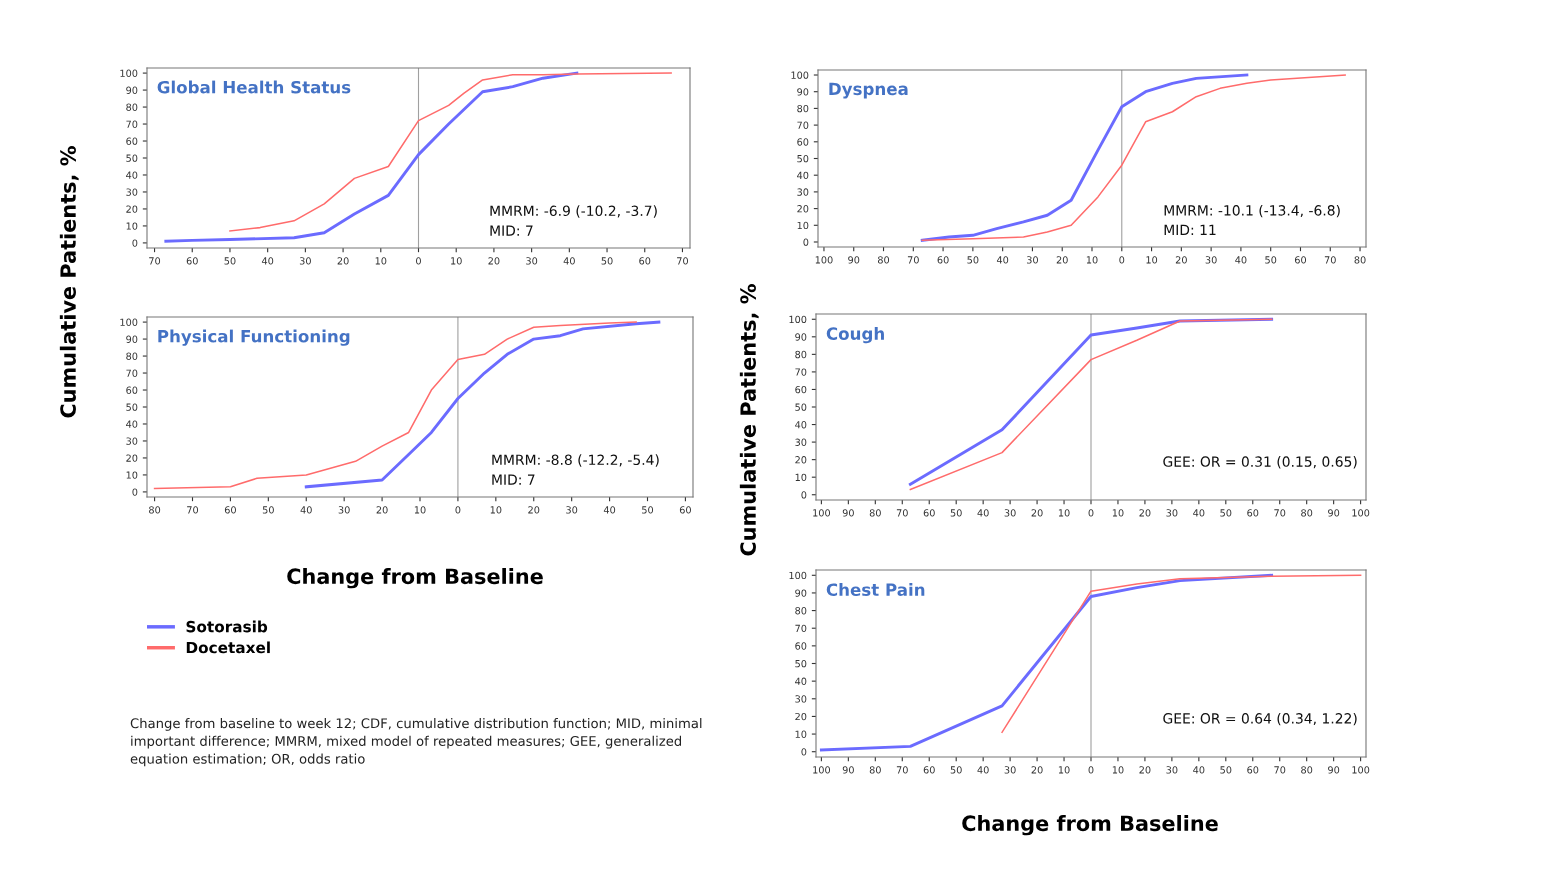 This screenshot has width=1568, height=891. Describe the element at coordinates (254, 337) in the screenshot. I see `text: Physical Functioning` at that location.